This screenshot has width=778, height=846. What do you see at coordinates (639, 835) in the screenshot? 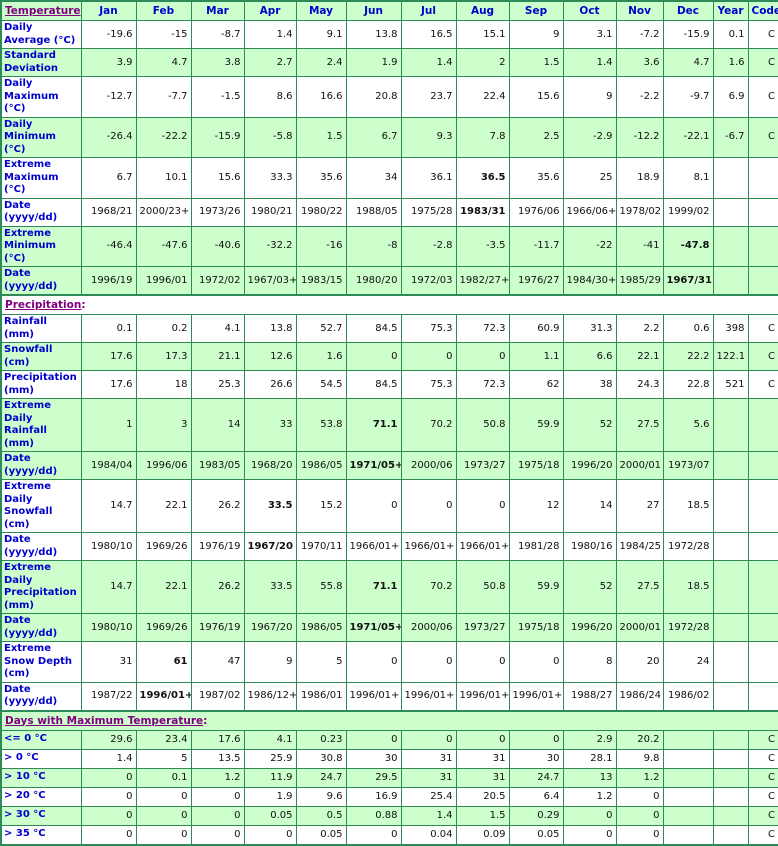
I see `cell-35-c-nov: 0` at bounding box center [639, 835].